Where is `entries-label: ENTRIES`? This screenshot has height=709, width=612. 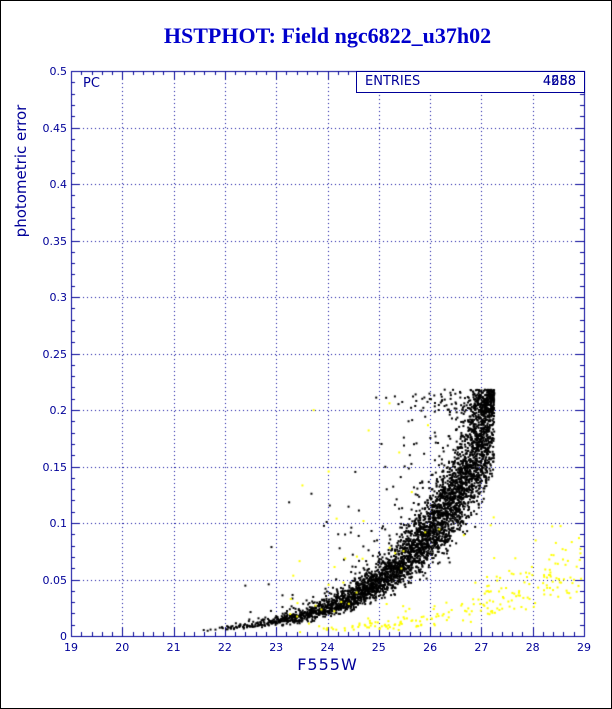
entries-label: ENTRIES is located at coordinates (393, 81).